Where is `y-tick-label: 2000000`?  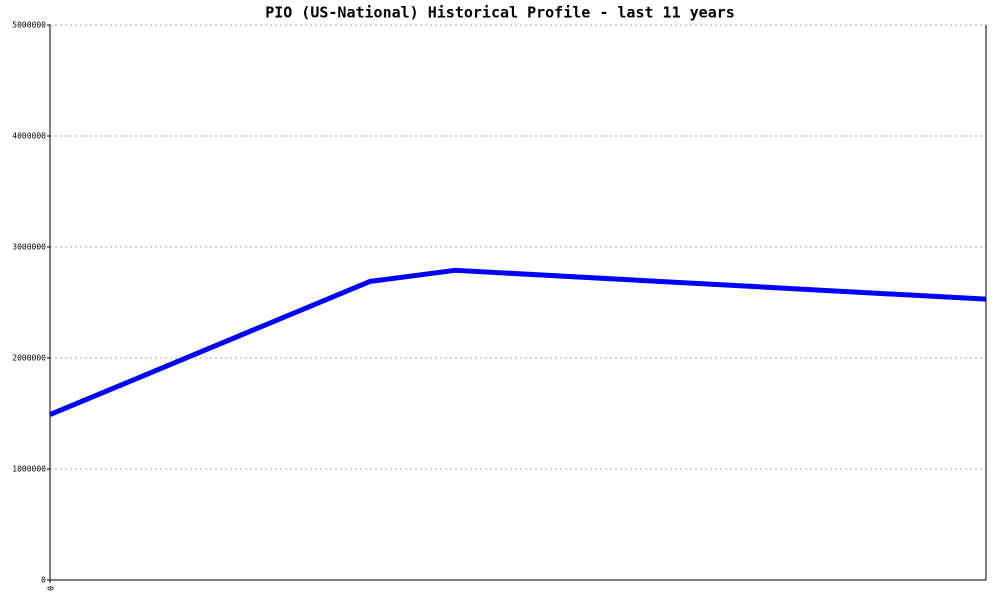
y-tick-label: 2000000 is located at coordinates (29, 358).